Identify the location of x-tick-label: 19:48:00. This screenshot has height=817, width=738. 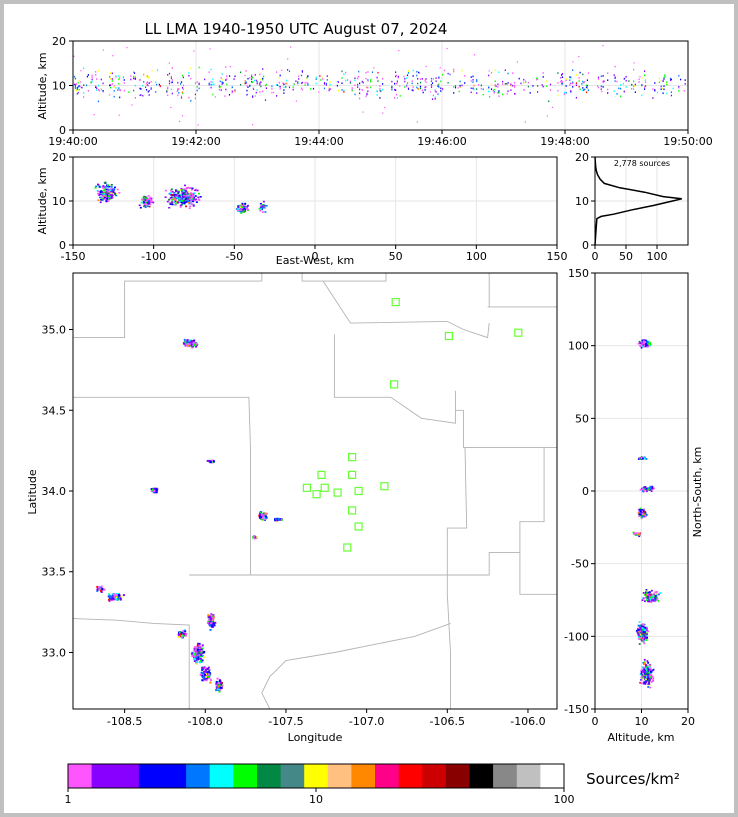
(564, 141).